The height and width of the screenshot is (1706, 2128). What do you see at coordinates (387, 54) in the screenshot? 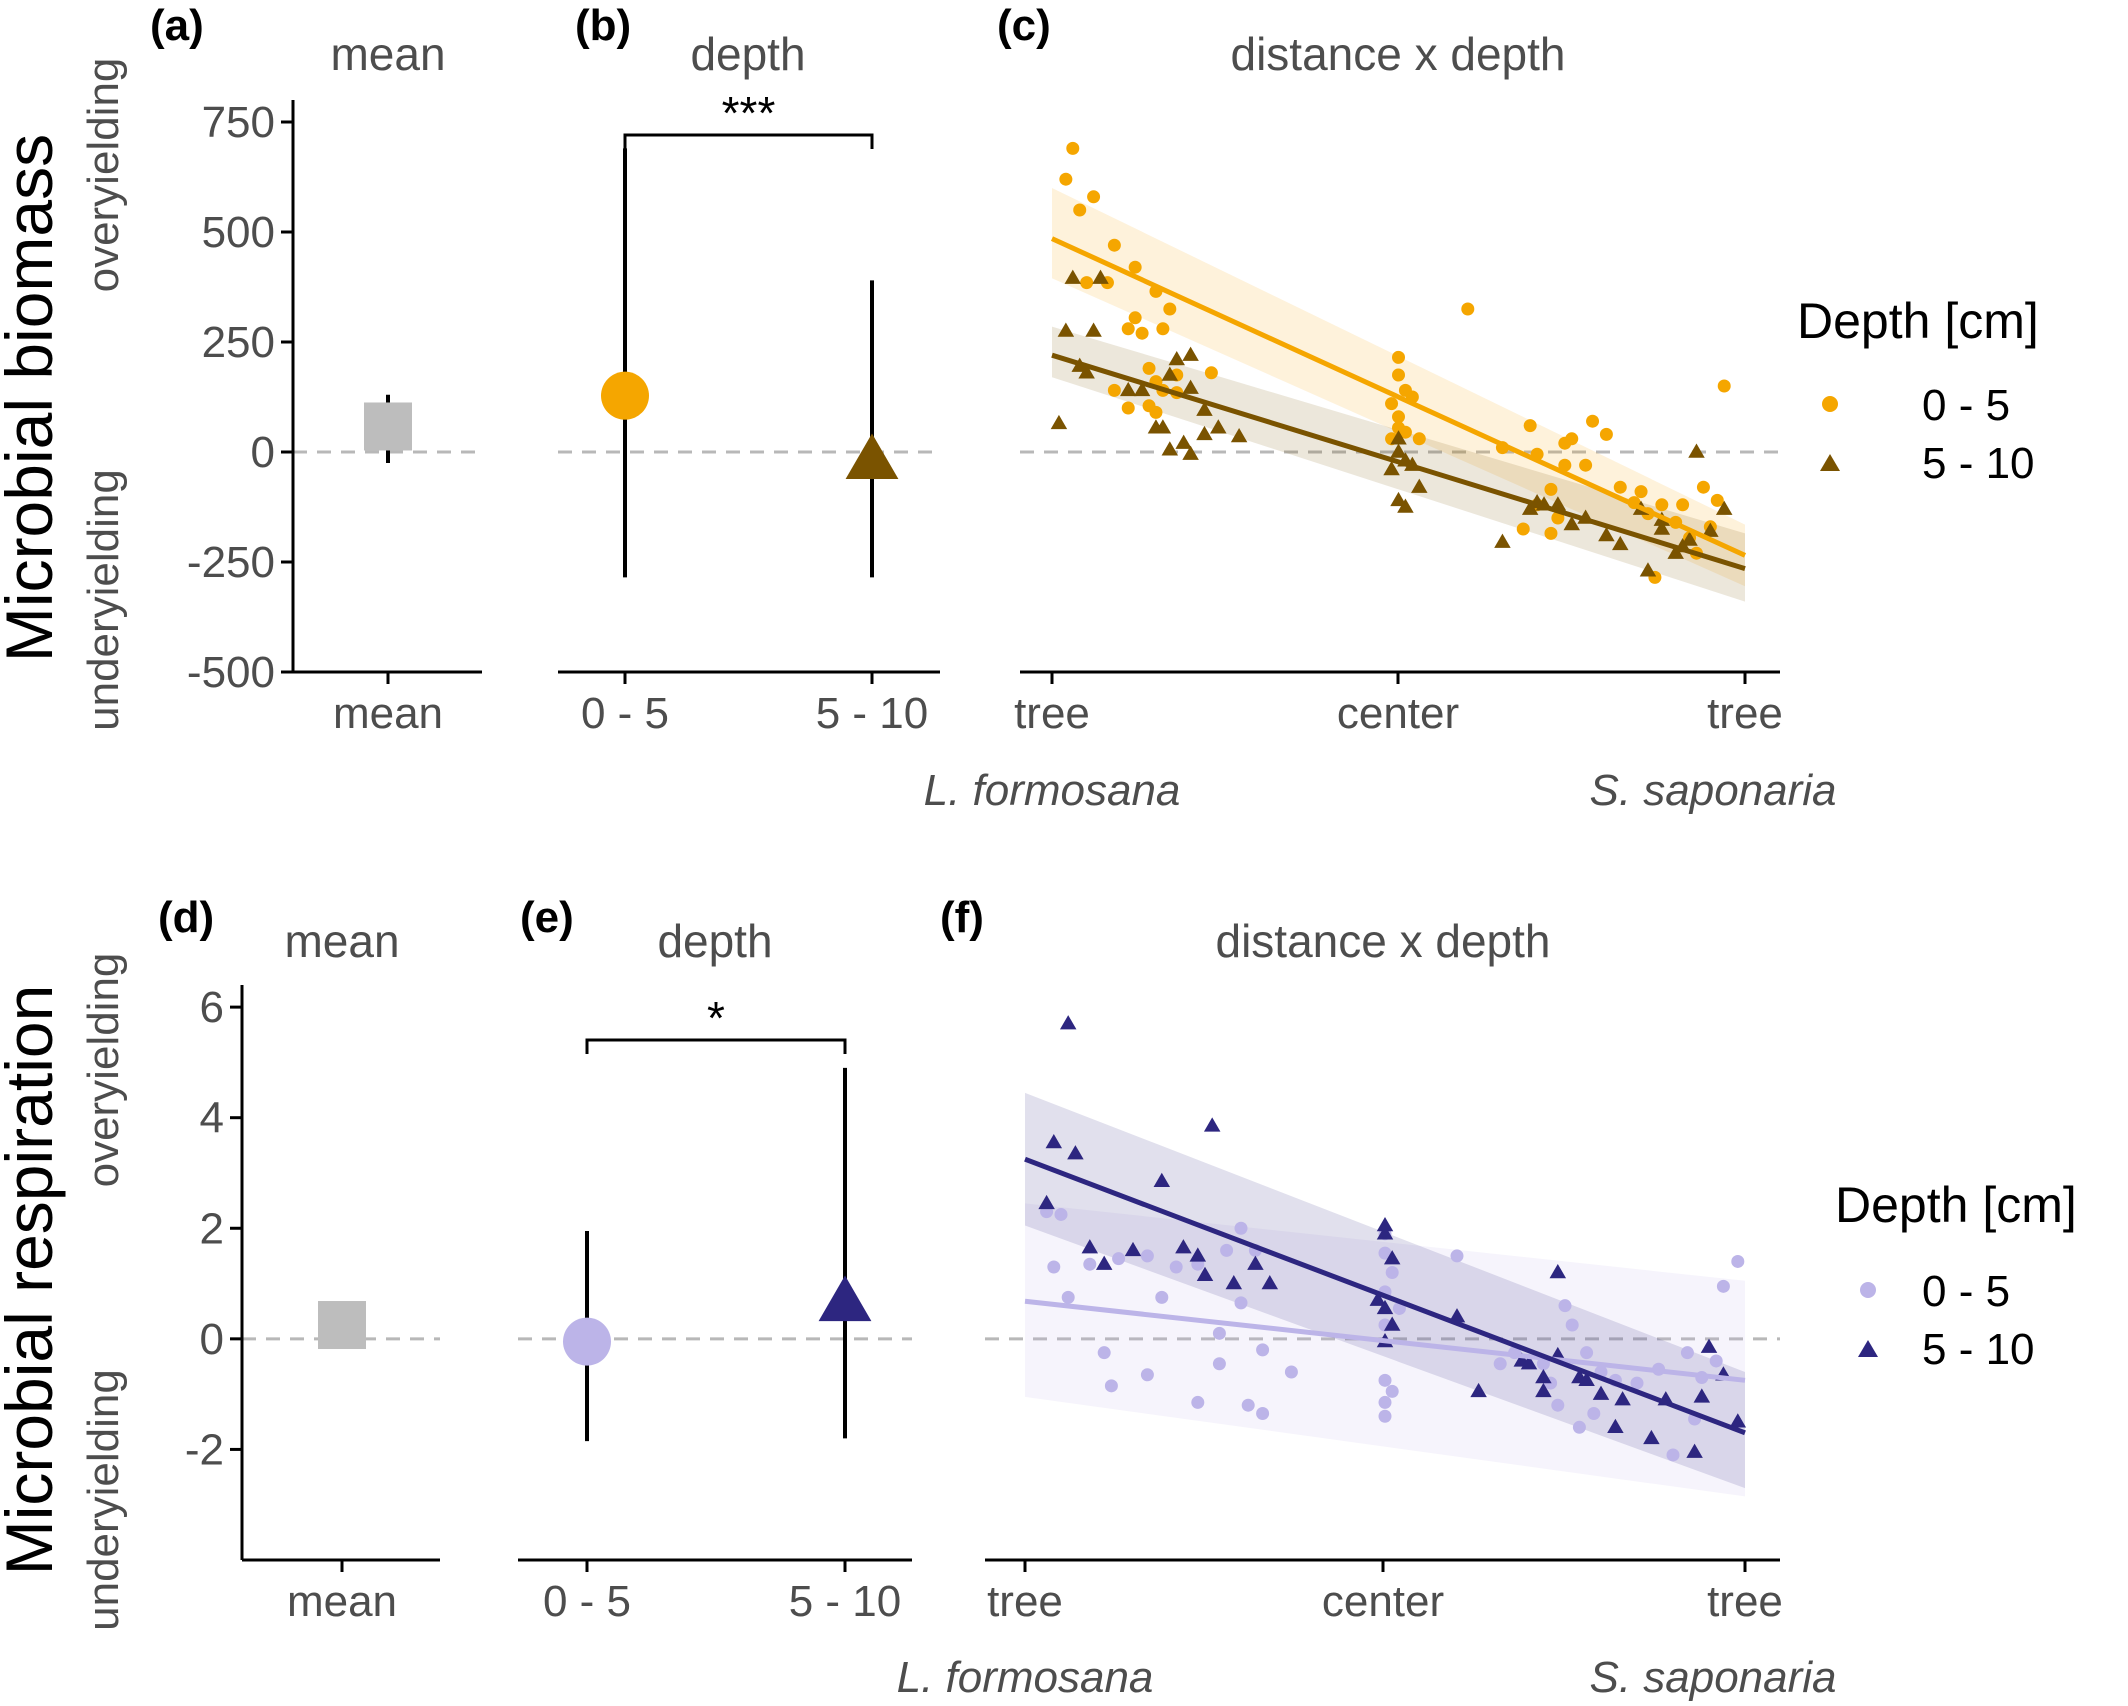
I see `panel-a-title: mean` at bounding box center [387, 54].